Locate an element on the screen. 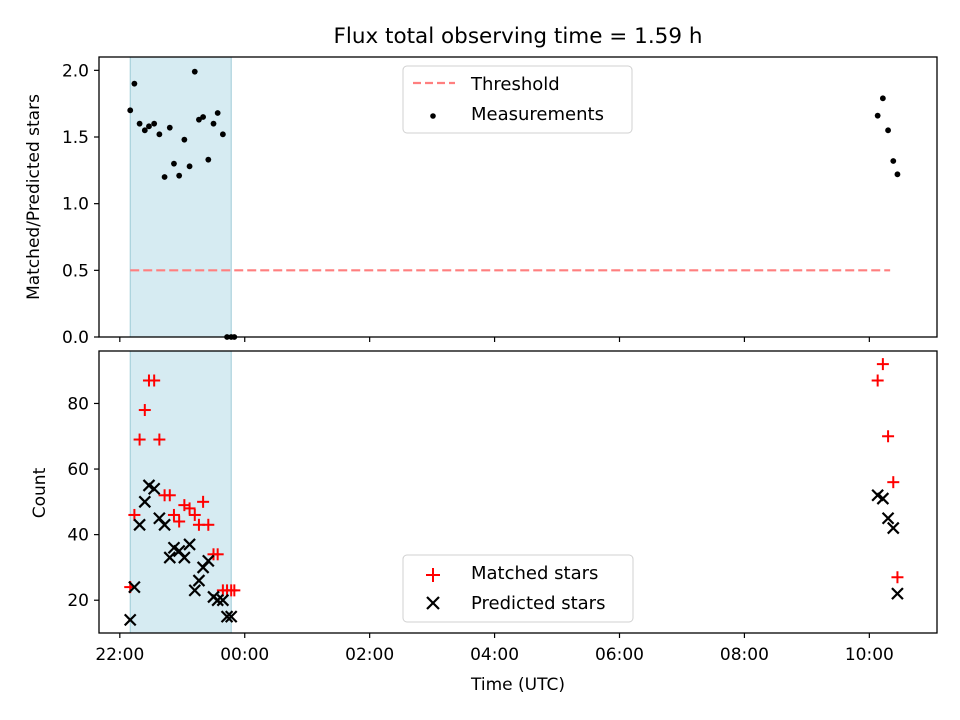  top-y-tick-label: 2.0 is located at coordinates (75, 71).